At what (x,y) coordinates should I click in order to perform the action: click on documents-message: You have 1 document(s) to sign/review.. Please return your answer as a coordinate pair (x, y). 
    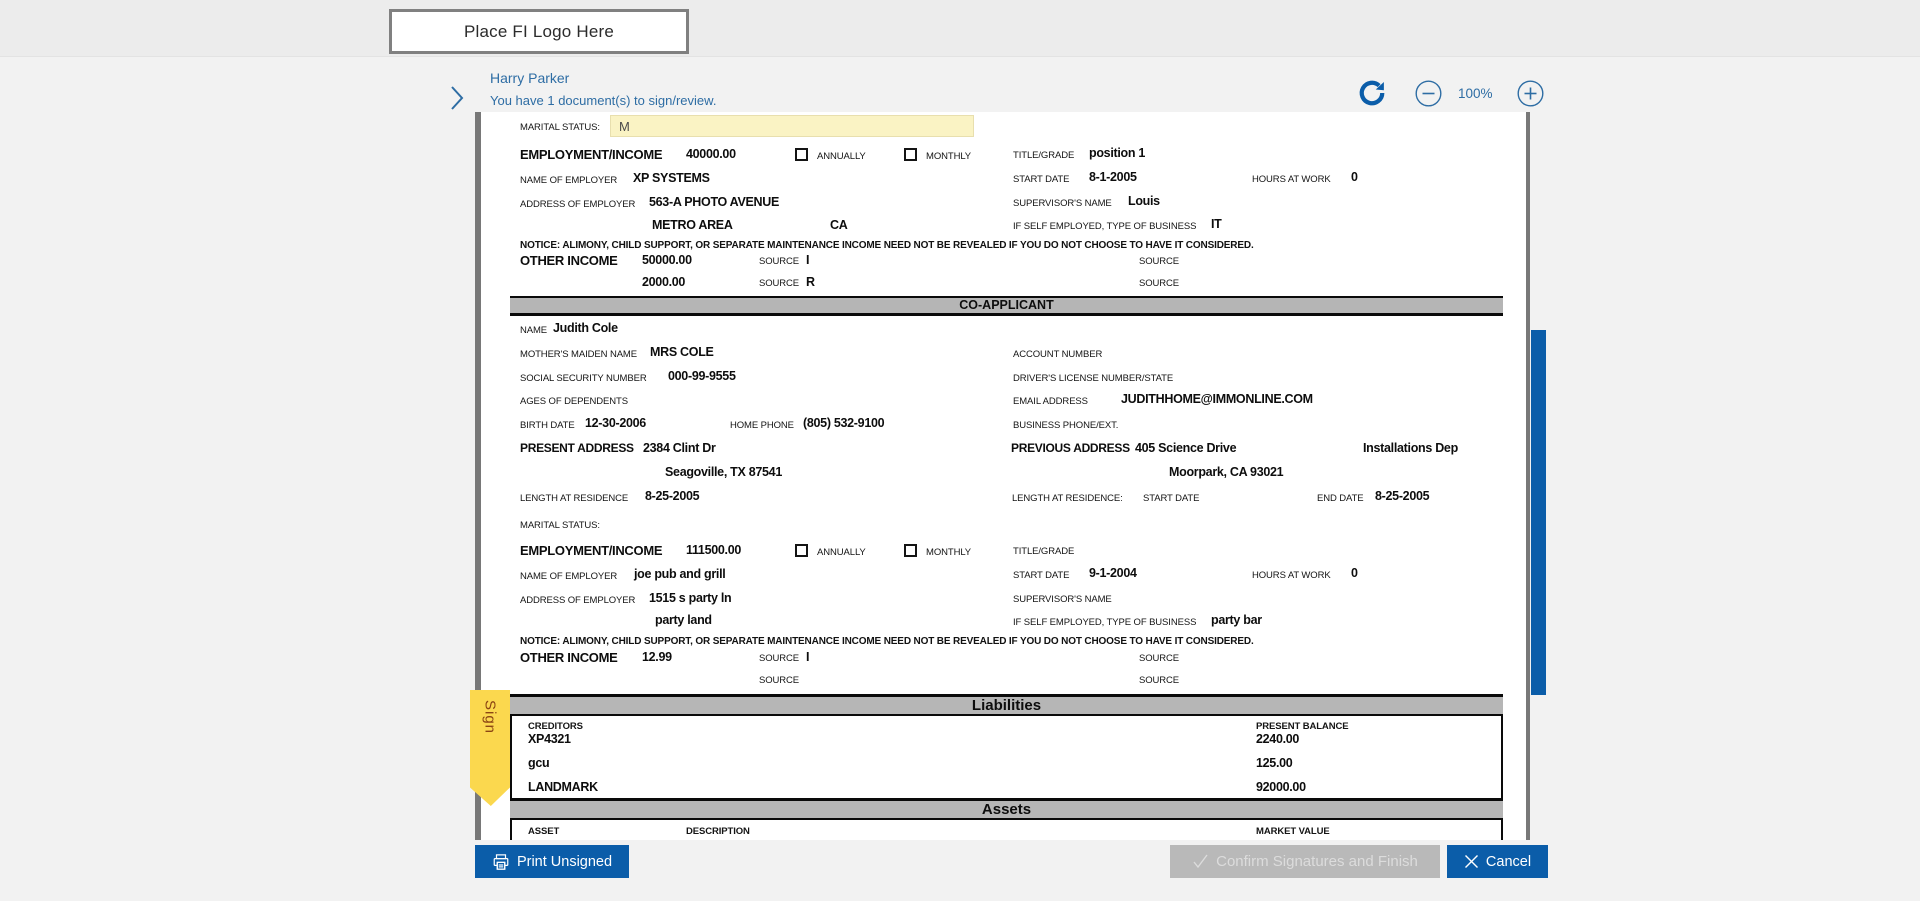
    Looking at the image, I should click on (603, 100).